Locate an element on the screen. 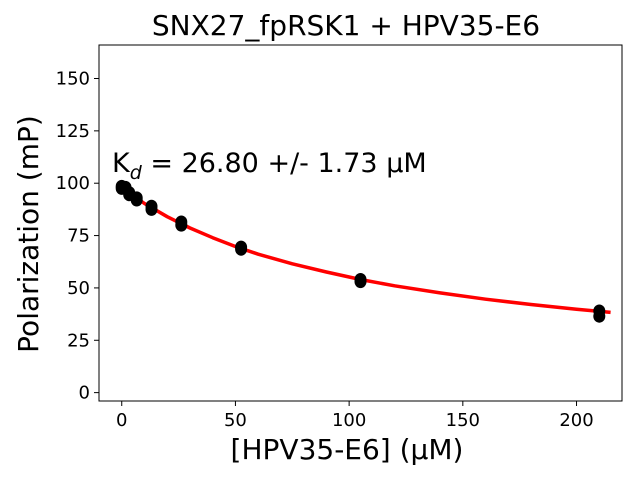 Image resolution: width=640 pixels, height=480 pixels. y-axis-label: Polarization (mP) is located at coordinates (28, 234).